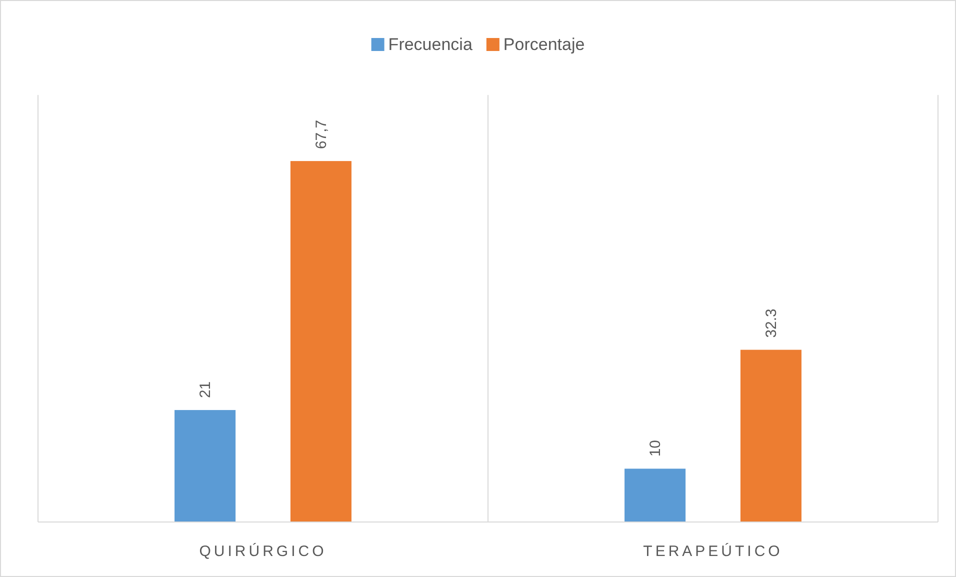  What do you see at coordinates (655, 448) in the screenshot?
I see `data-label: 10` at bounding box center [655, 448].